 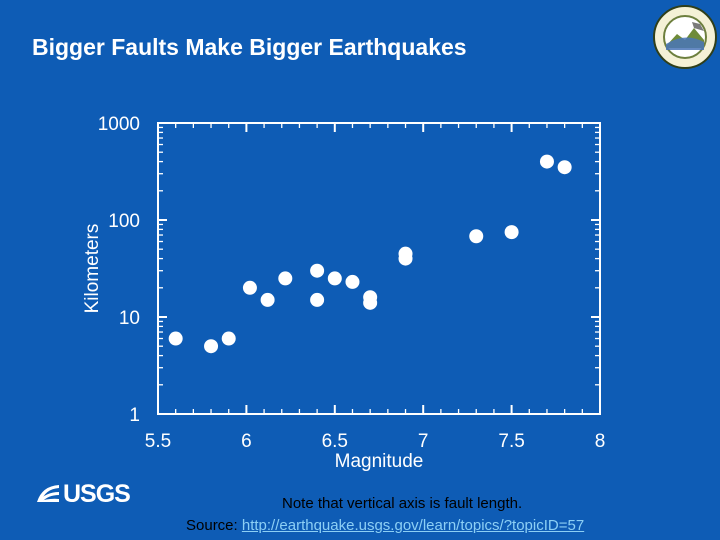 I want to click on agency-seal-icon, so click(x=685, y=37).